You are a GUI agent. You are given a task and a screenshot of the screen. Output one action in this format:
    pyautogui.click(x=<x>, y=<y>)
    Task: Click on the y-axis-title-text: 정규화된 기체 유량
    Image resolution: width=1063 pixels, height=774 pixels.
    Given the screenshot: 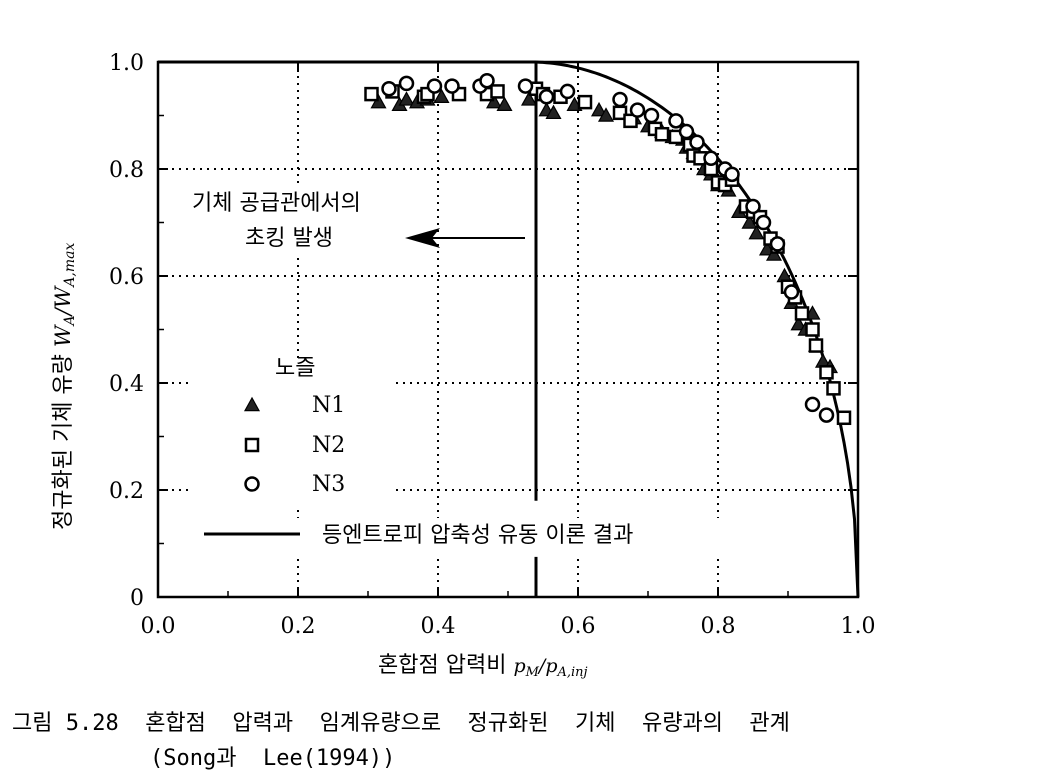 What is the action you would take?
    pyautogui.click(x=63, y=438)
    